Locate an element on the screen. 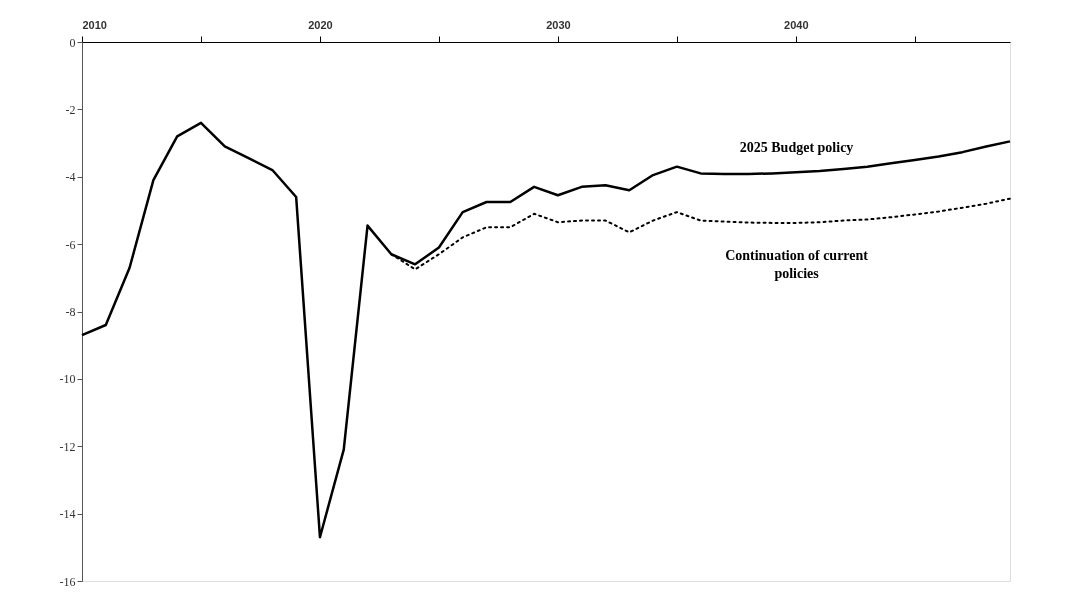 This screenshot has width=1065, height=605. y-tick-label: -4 is located at coordinates (70, 177).